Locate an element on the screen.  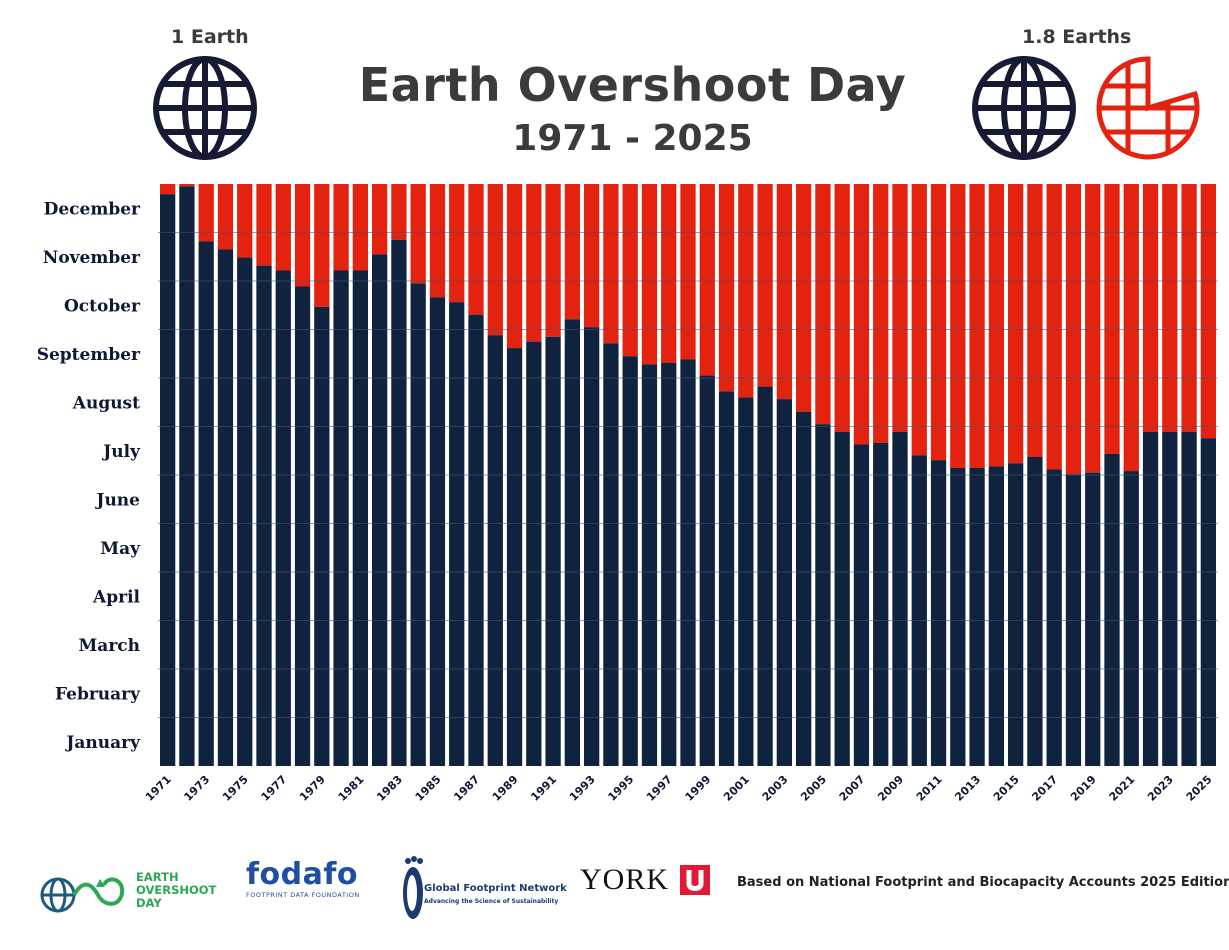
overshoot-bar-1974 is located at coordinates (225, 217).